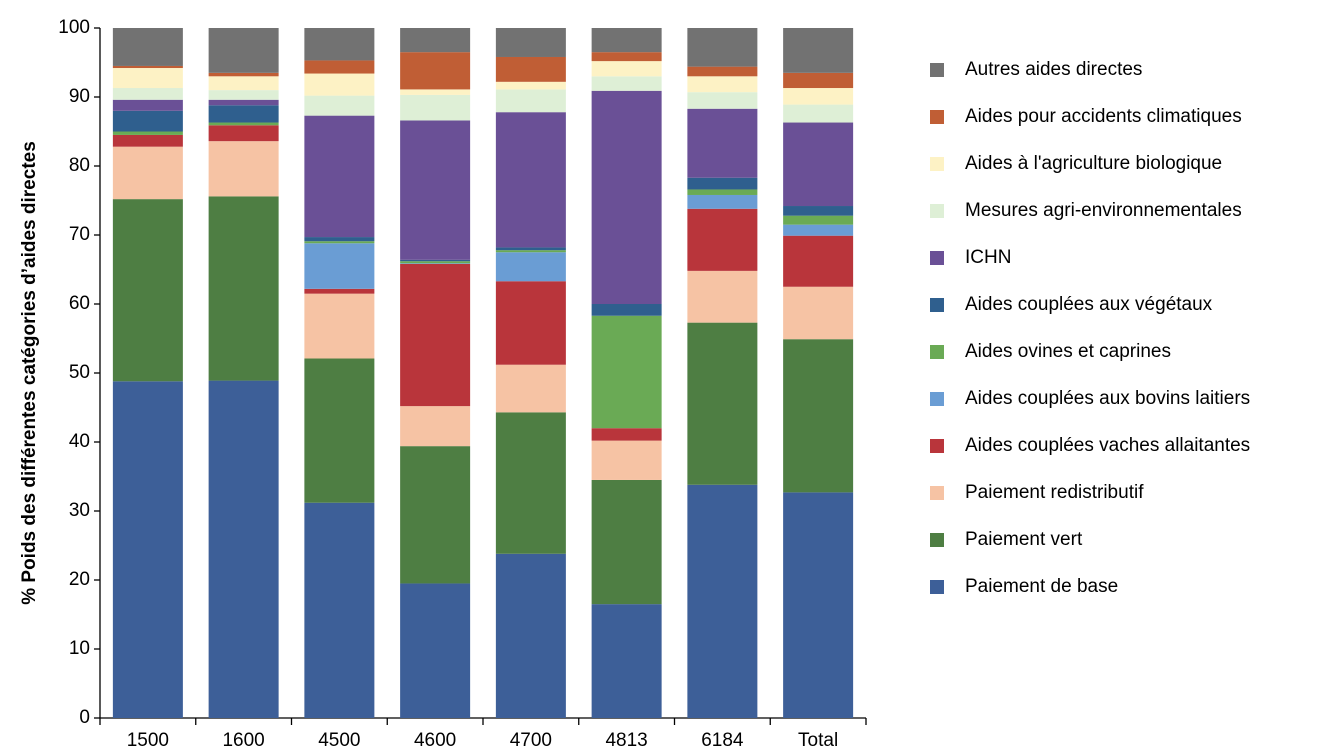  What do you see at coordinates (988, 257) in the screenshot?
I see `legend-label: ICHN` at bounding box center [988, 257].